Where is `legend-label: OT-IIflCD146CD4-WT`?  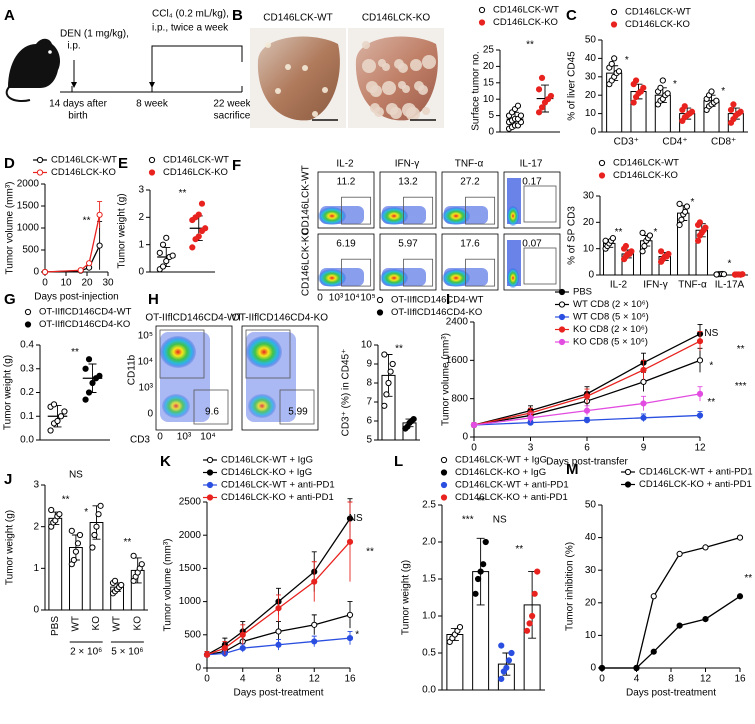 legend-label: OT-IIflCD146CD4-WT is located at coordinates (437, 300).